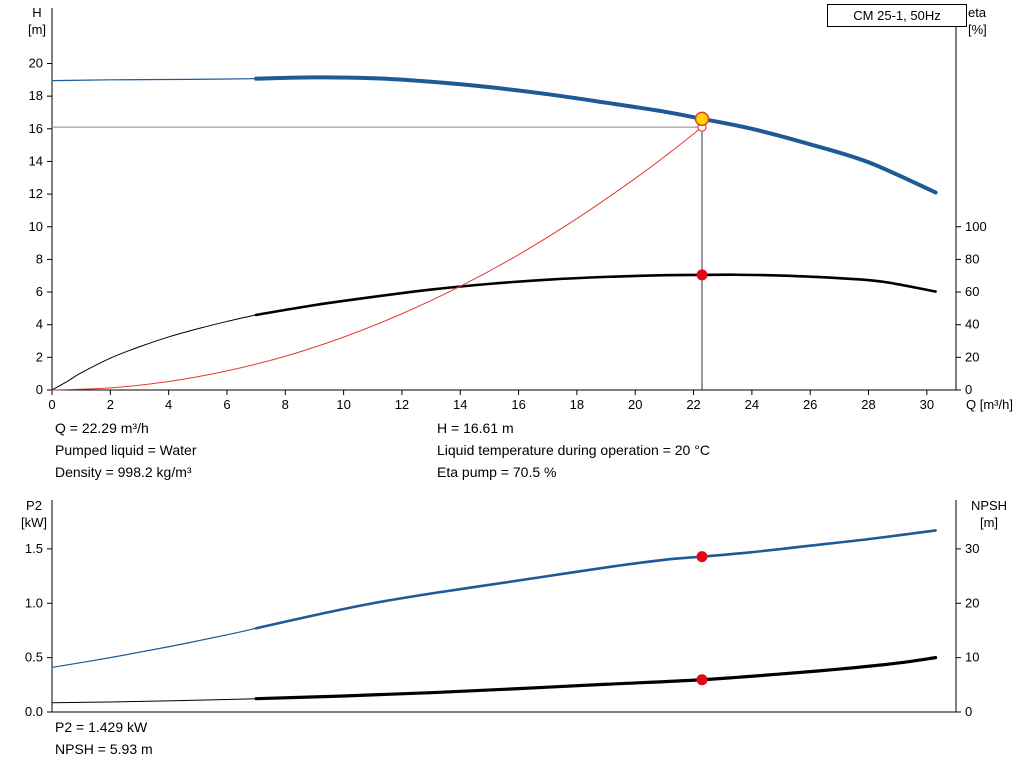 The width and height of the screenshot is (1024, 781). Describe the element at coordinates (34, 602) in the screenshot. I see `left-axis-tick-label: 1.0` at that location.